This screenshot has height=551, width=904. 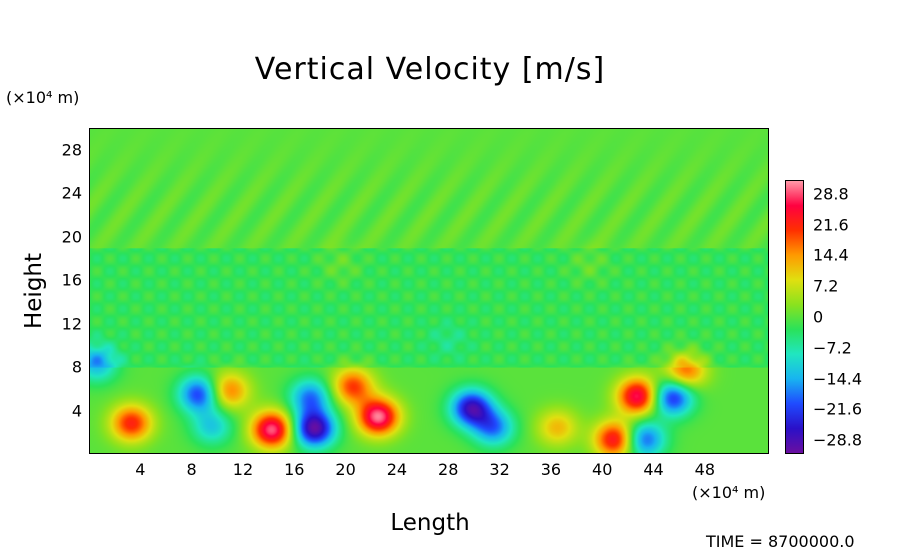 I want to click on x-tick-label: 48, so click(x=705, y=469).